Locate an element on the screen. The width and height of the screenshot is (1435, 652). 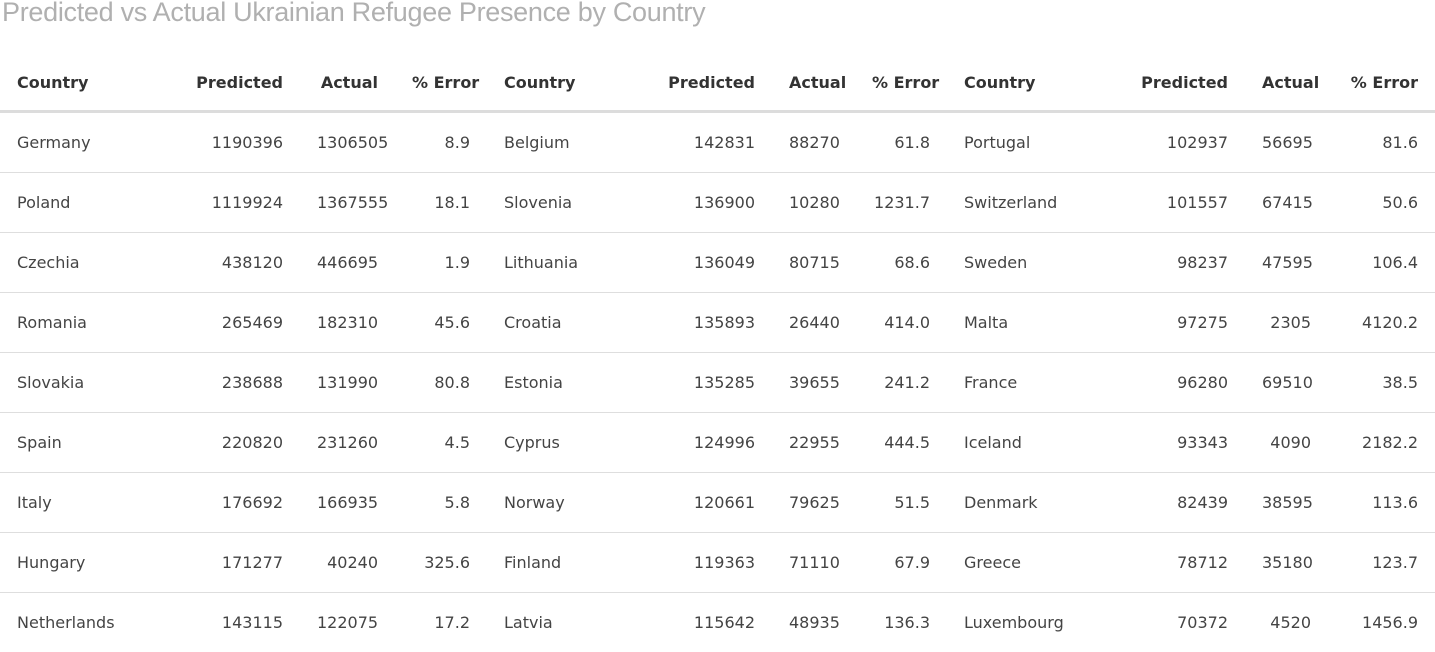
predicted-cell: 438120 is located at coordinates (230, 263).